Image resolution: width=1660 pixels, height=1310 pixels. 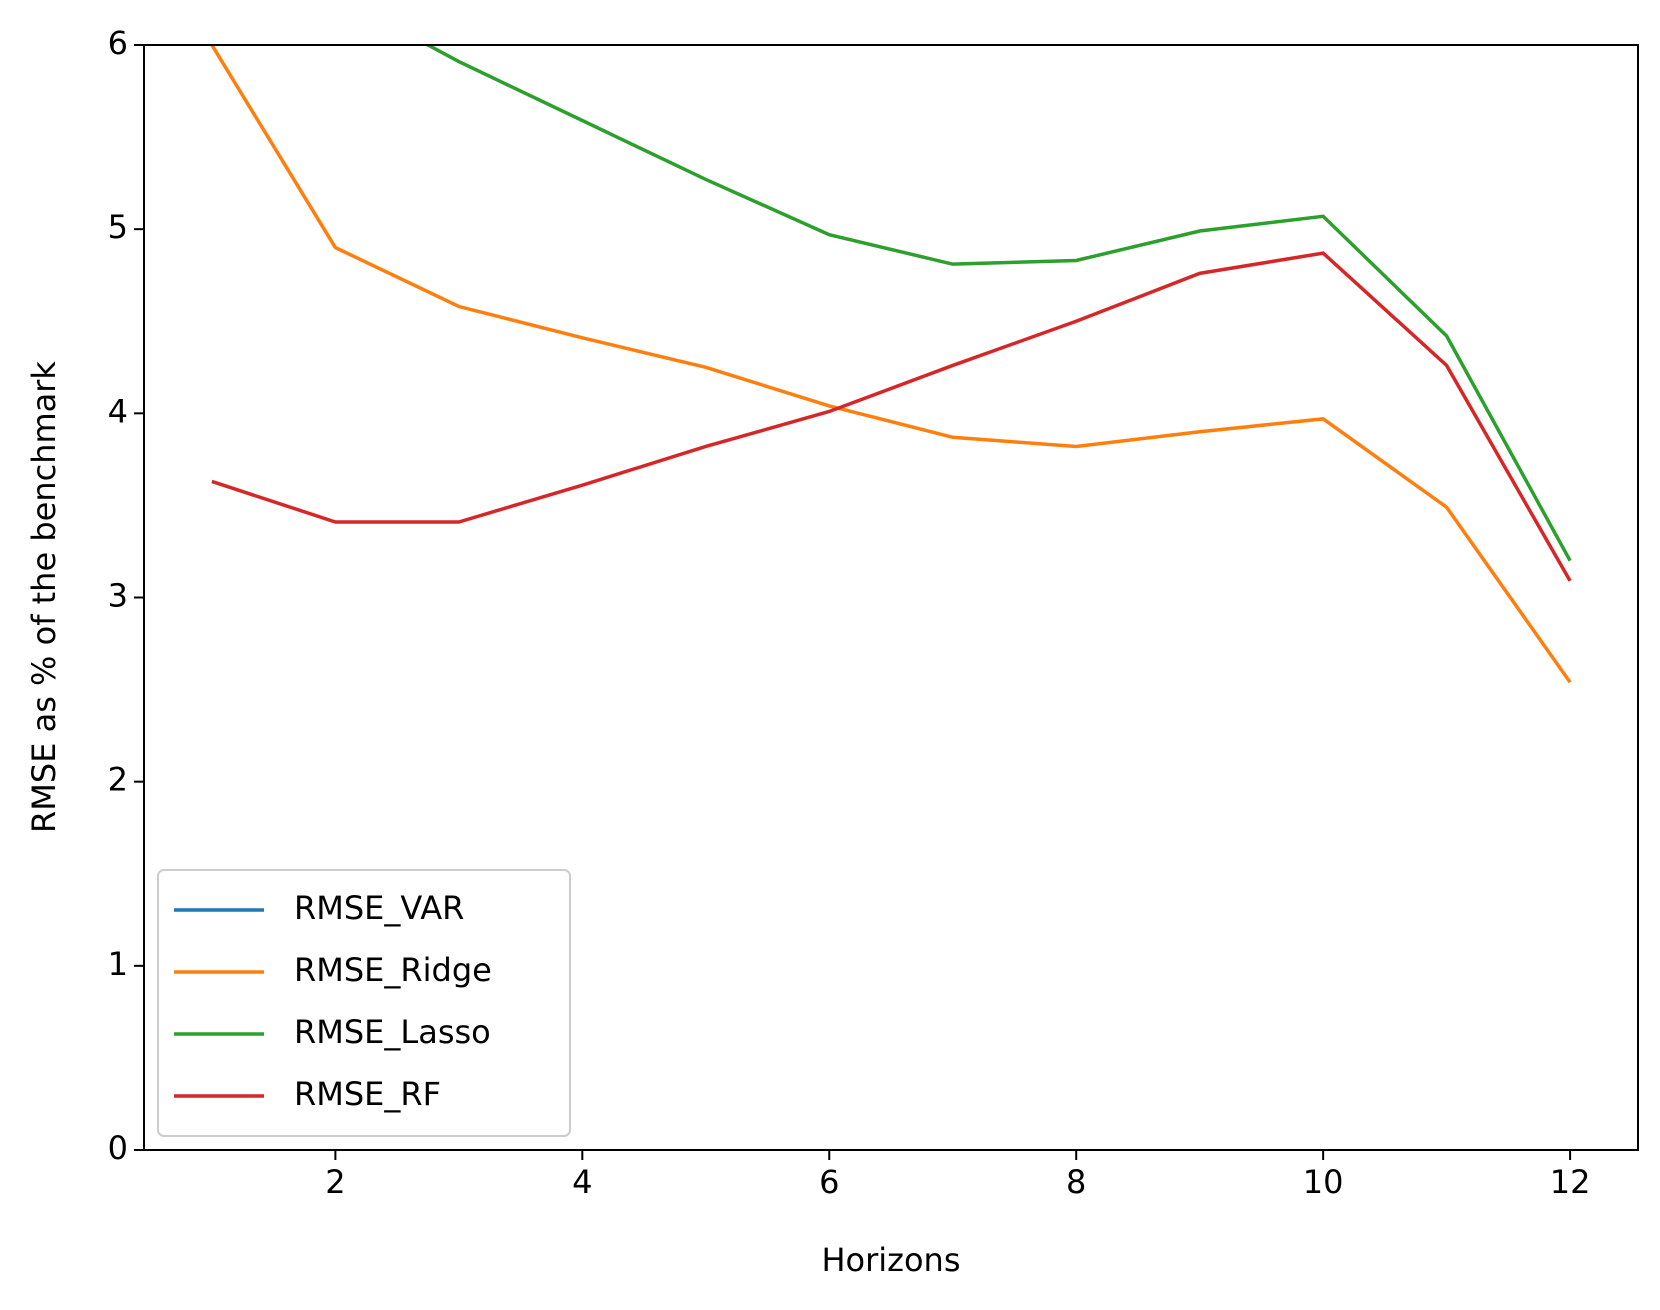 I want to click on legend-label: RMSE_Lasso, so click(x=392, y=1032).